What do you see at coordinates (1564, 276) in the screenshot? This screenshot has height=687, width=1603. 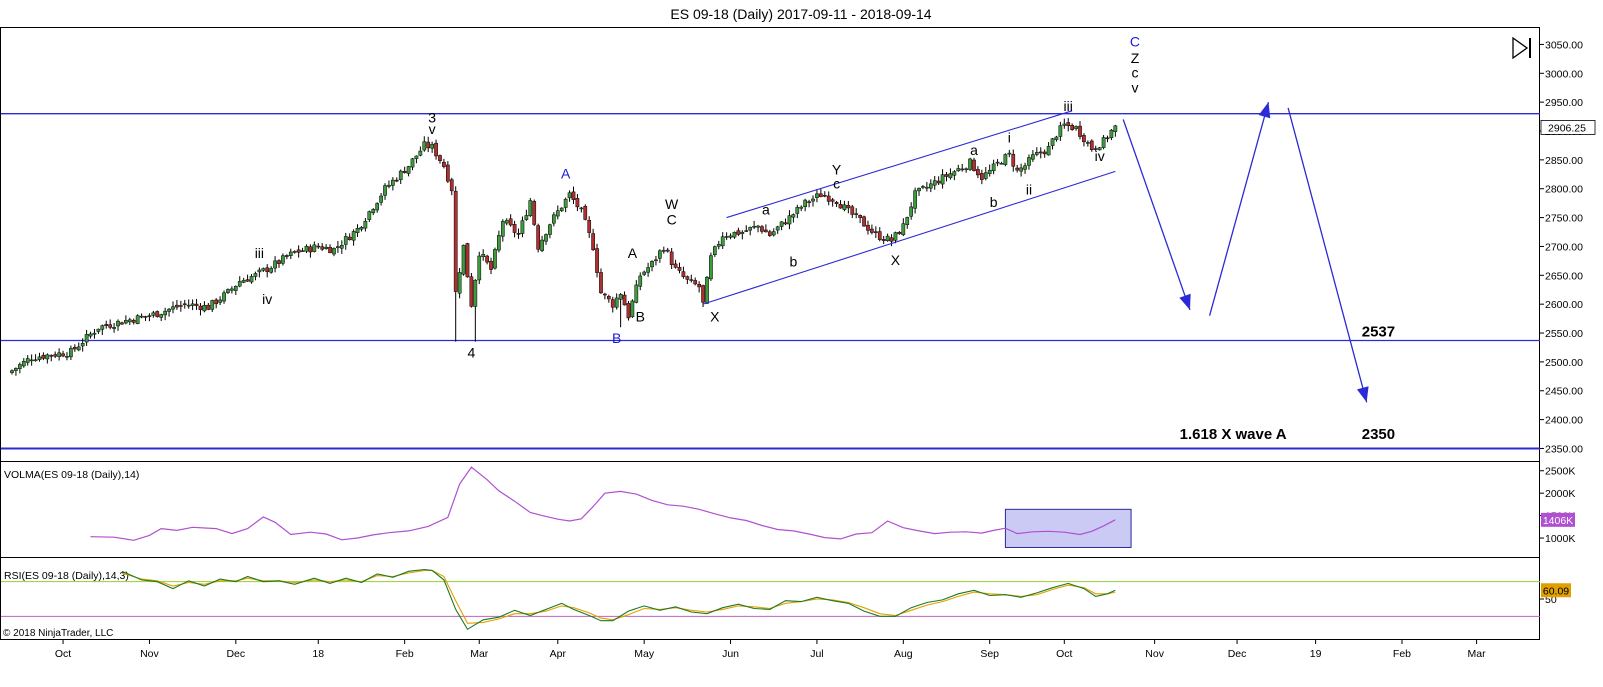 I see `price-tick-label: 2650.00` at bounding box center [1564, 276].